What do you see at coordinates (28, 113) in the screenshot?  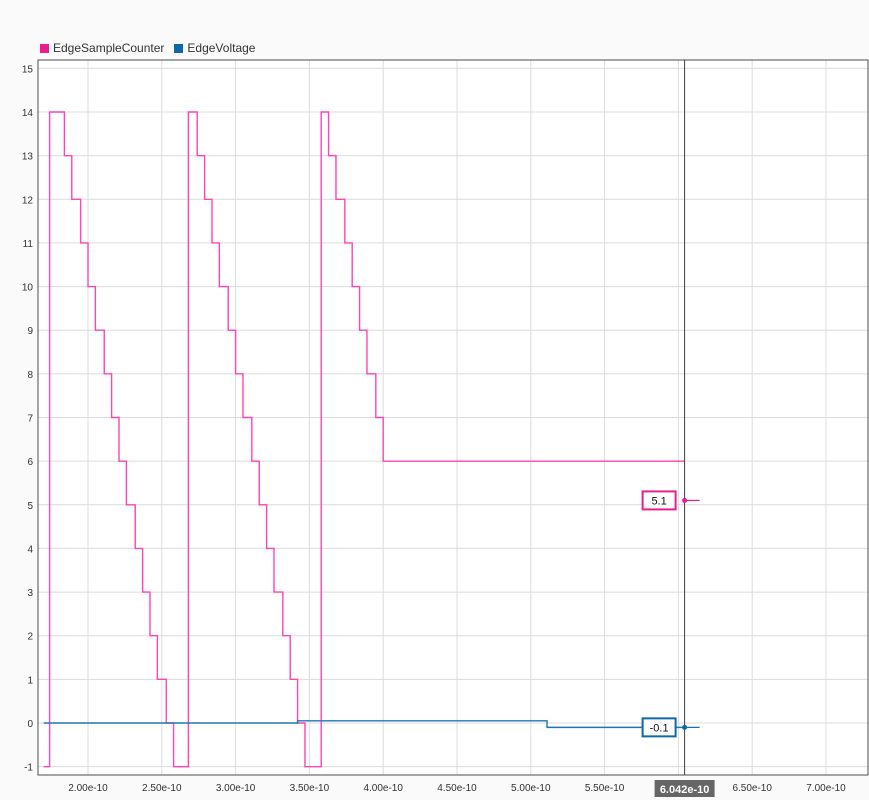 I see `y-tick-label: 14` at bounding box center [28, 113].